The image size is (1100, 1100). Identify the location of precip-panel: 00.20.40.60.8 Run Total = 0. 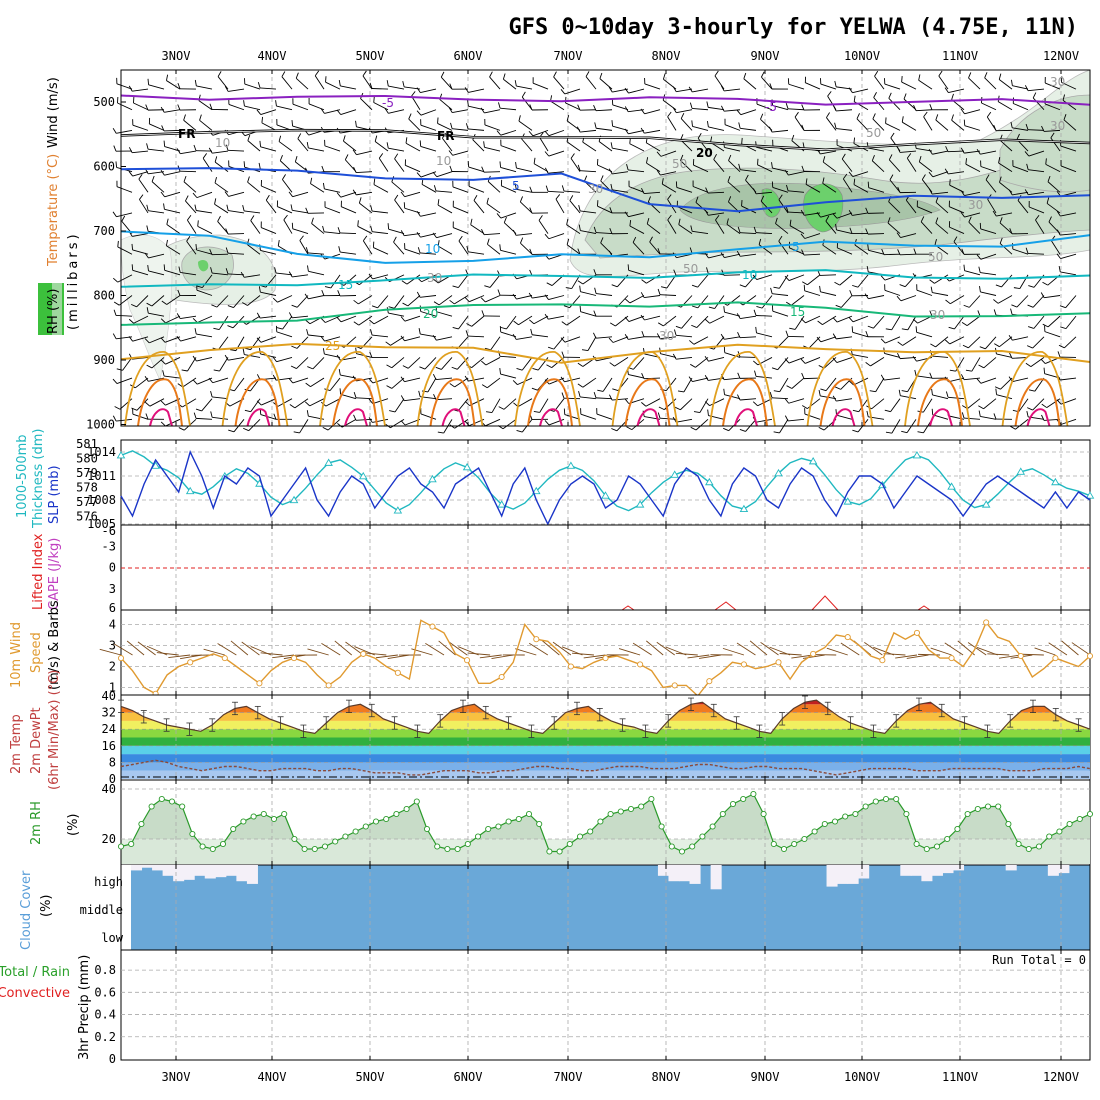
(592, 1007).